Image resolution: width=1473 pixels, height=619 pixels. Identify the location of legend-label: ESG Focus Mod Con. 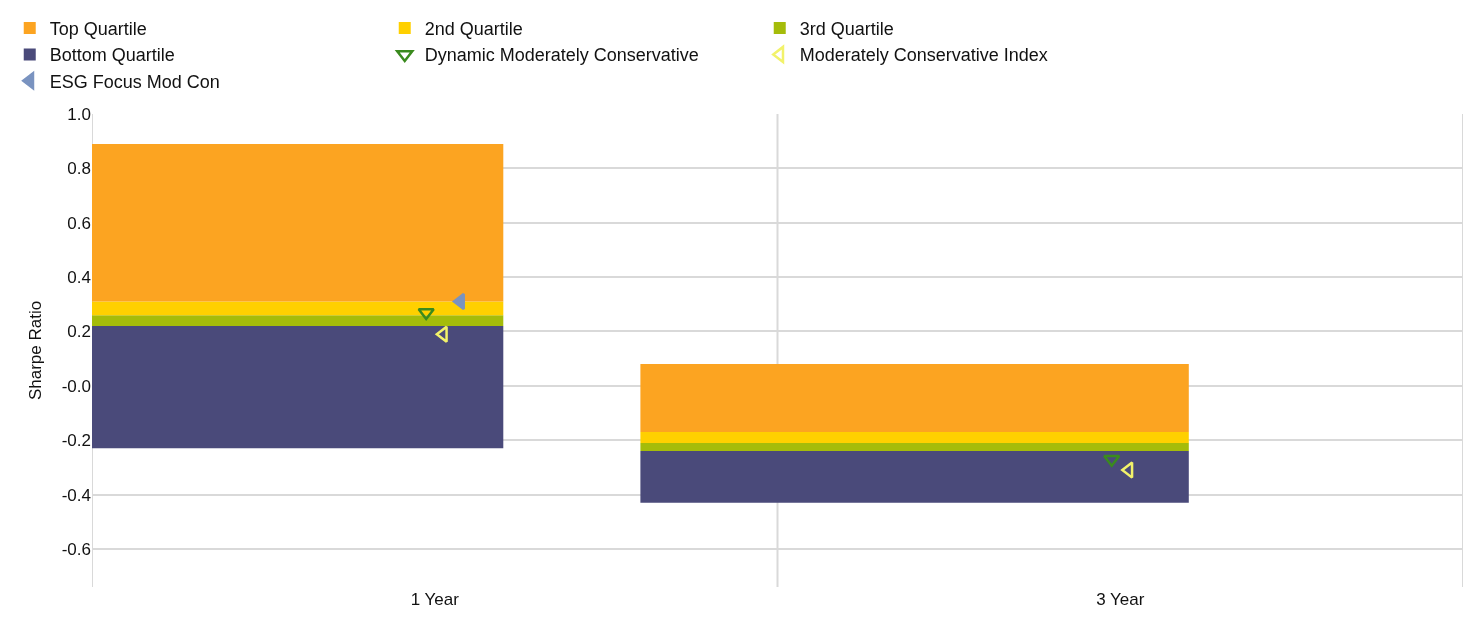
(134, 81).